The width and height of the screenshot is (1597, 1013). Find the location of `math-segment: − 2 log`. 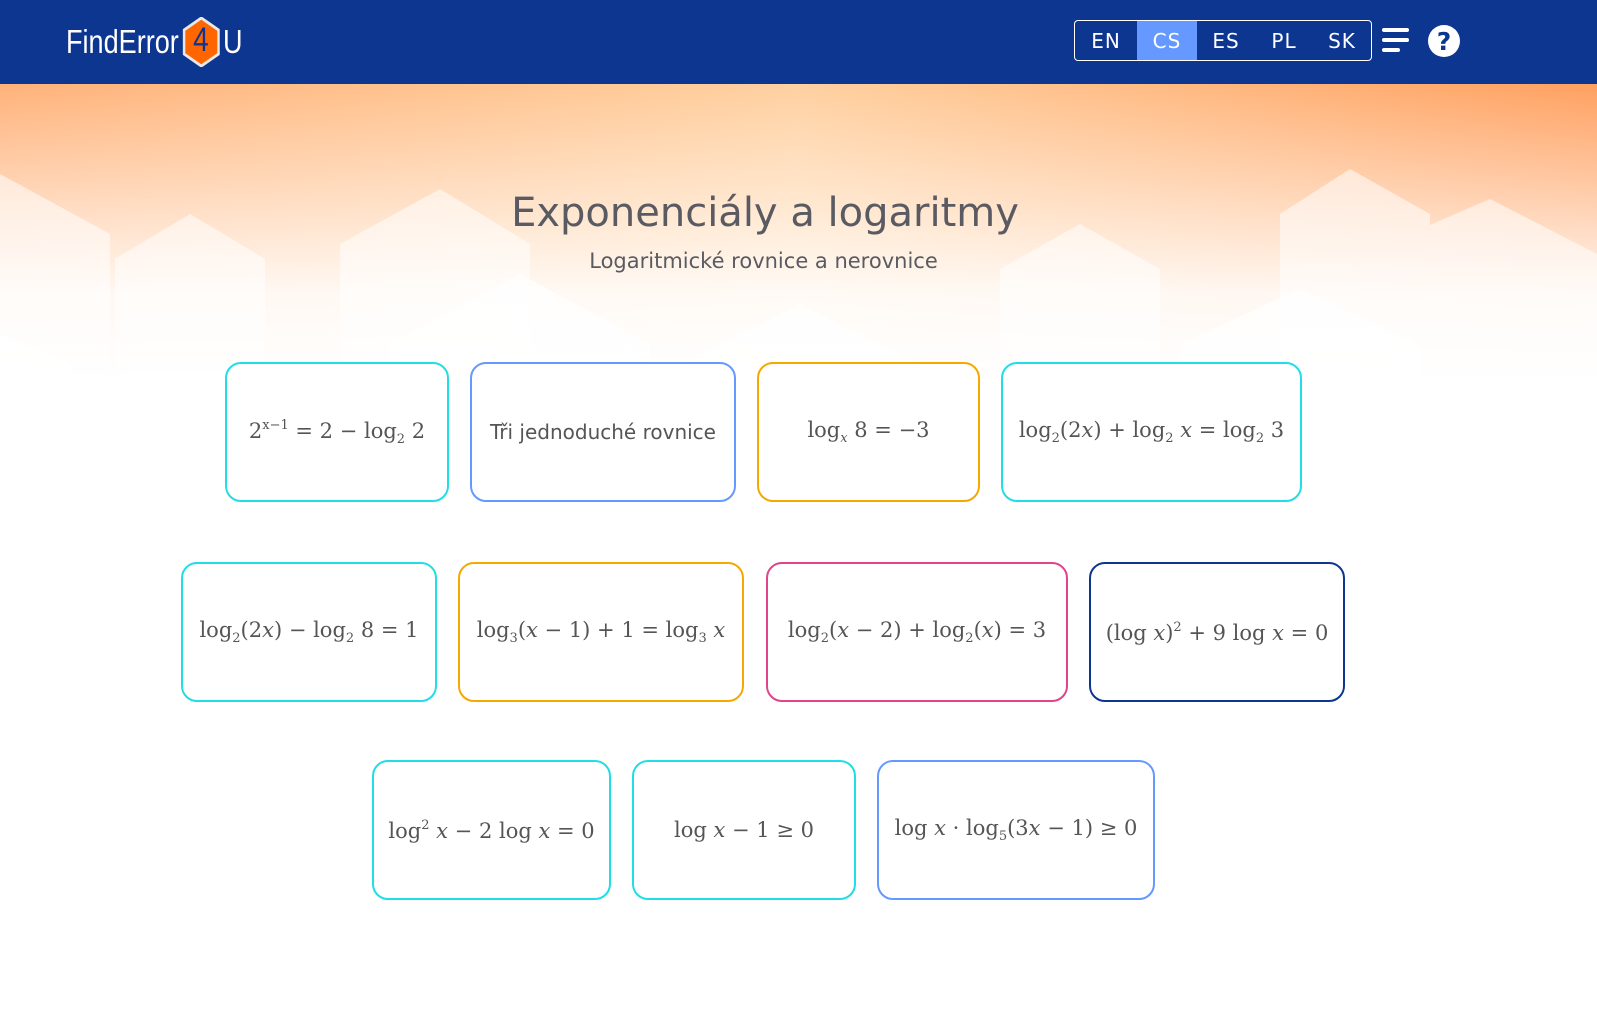

math-segment: − 2 log is located at coordinates (493, 830).